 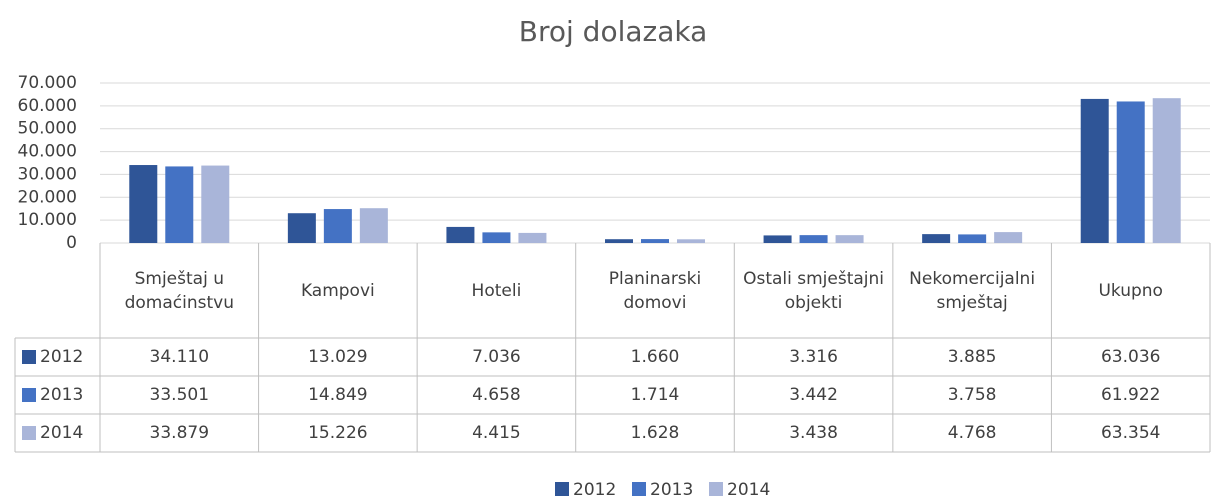 What do you see at coordinates (61, 395) in the screenshot?
I see `row-label: 2013` at bounding box center [61, 395].